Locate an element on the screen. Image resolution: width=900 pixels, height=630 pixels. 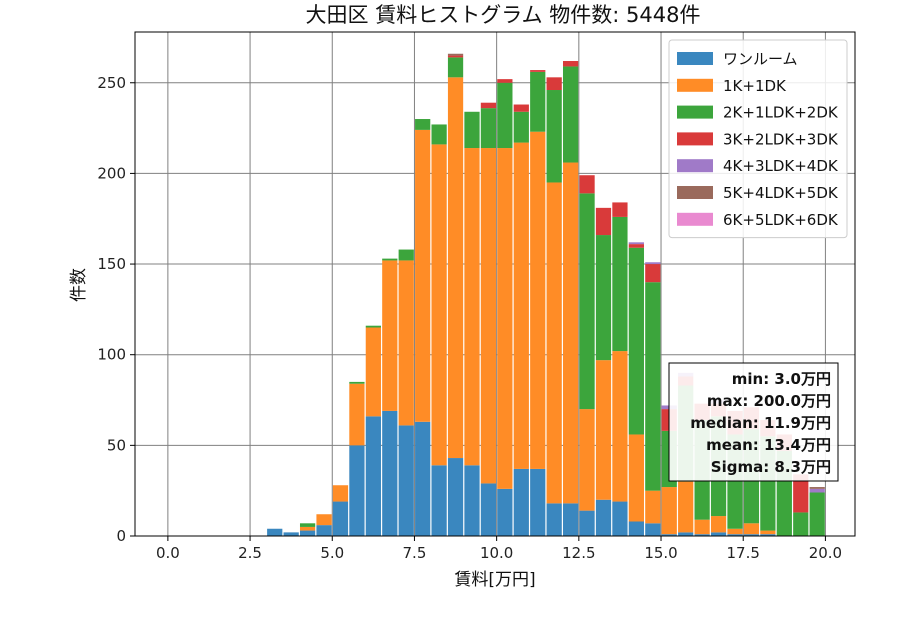
legend-label: ワンルーム is located at coordinates (760, 59).